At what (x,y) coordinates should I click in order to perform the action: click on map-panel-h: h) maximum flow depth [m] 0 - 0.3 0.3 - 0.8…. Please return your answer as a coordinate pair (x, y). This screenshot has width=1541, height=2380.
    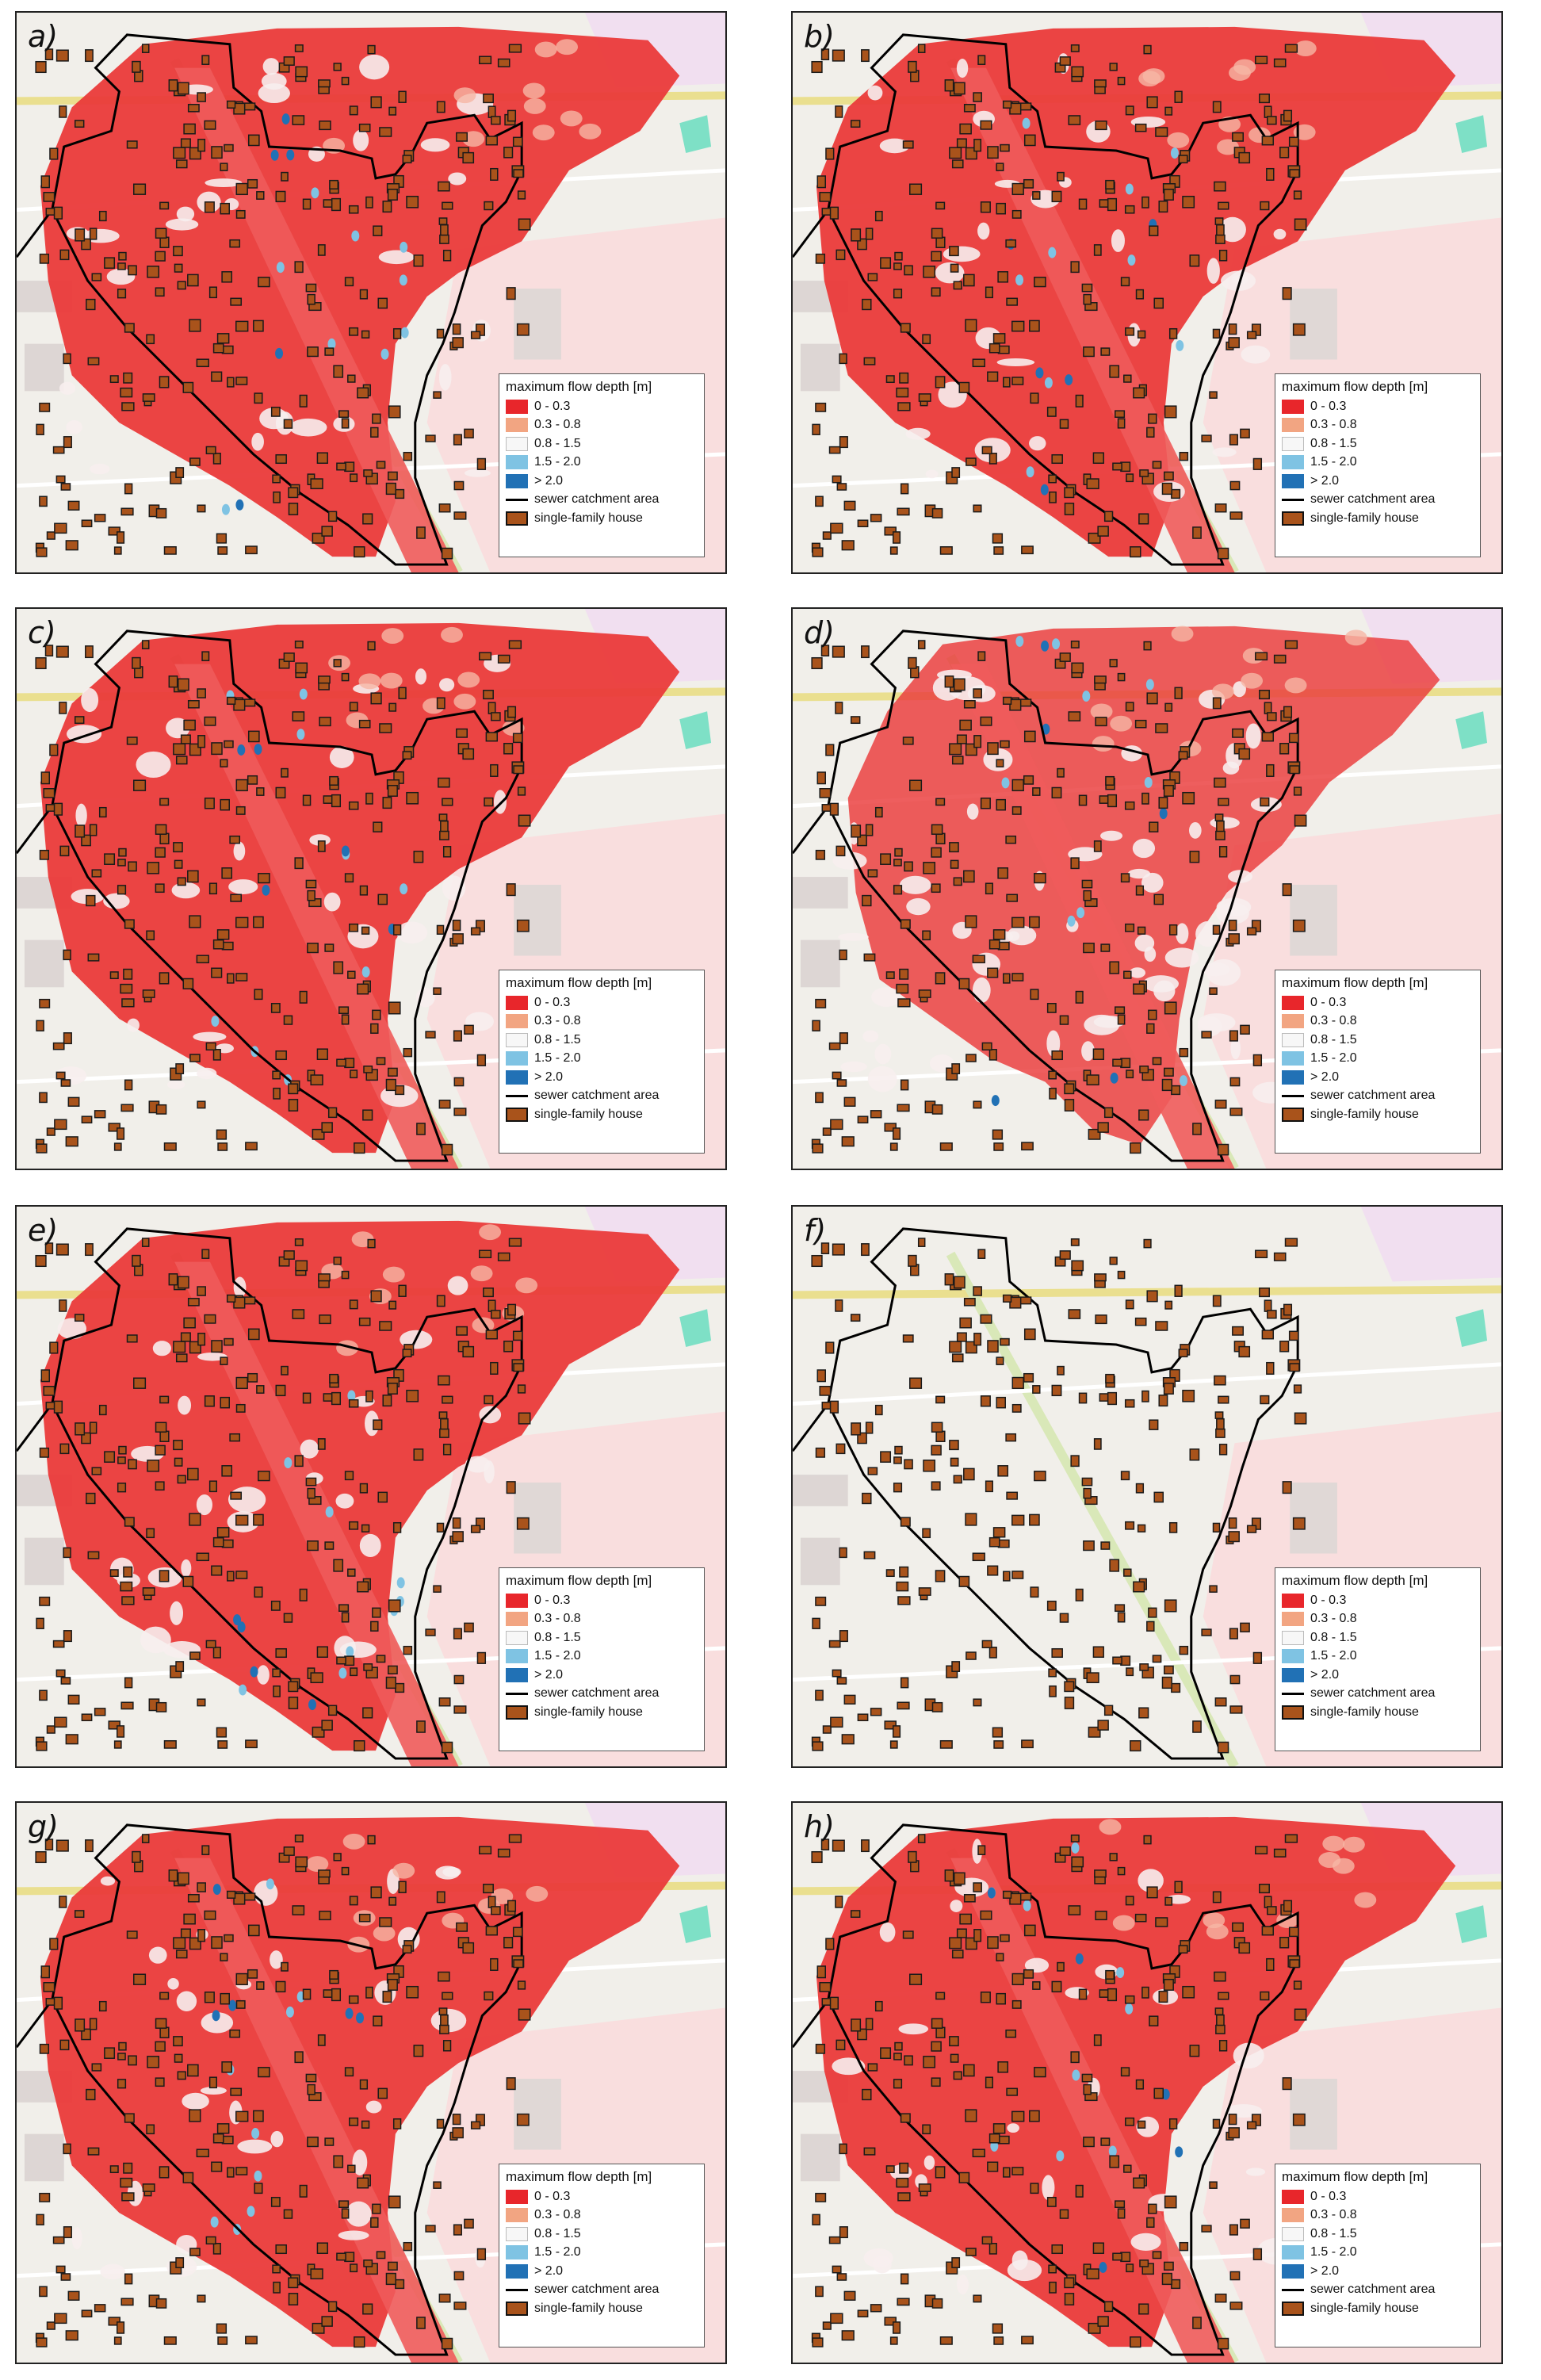
    Looking at the image, I should click on (1147, 2082).